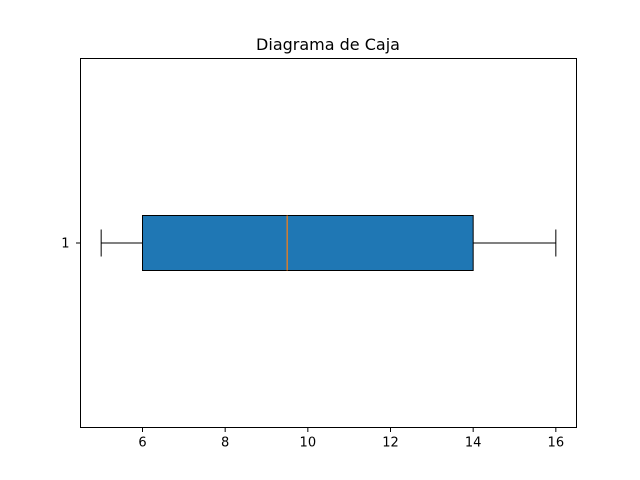 The image size is (640, 480). Describe the element at coordinates (473, 443) in the screenshot. I see `x-tick-label: 14` at that location.